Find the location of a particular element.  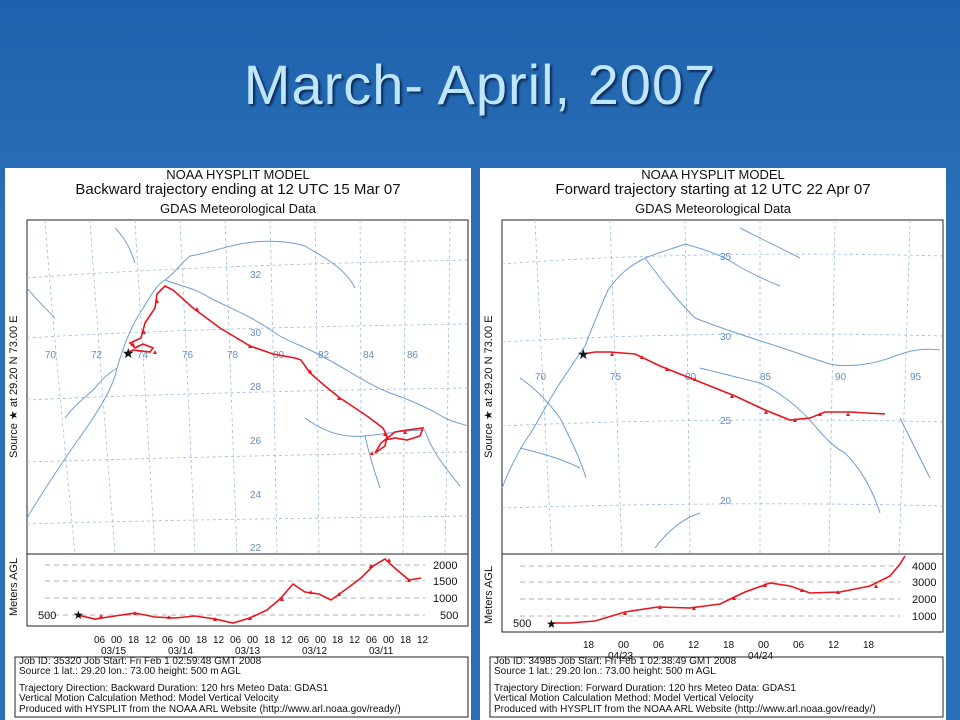

map-axis-labels: 70 75 80 85 90 95 35 30 25 20 is located at coordinates (728, 379).